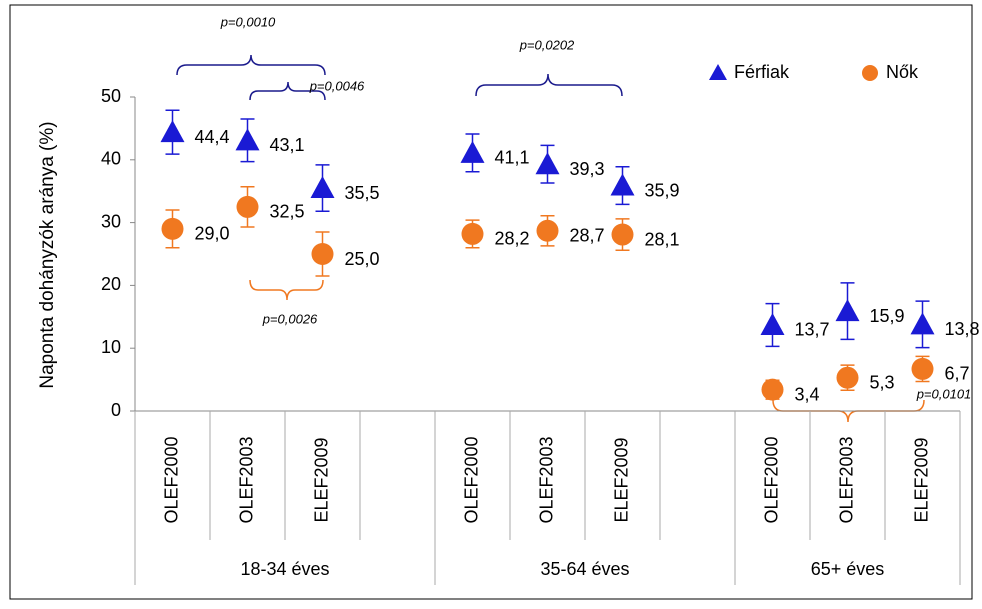  I want to click on data-label: 6,7, so click(957, 374).